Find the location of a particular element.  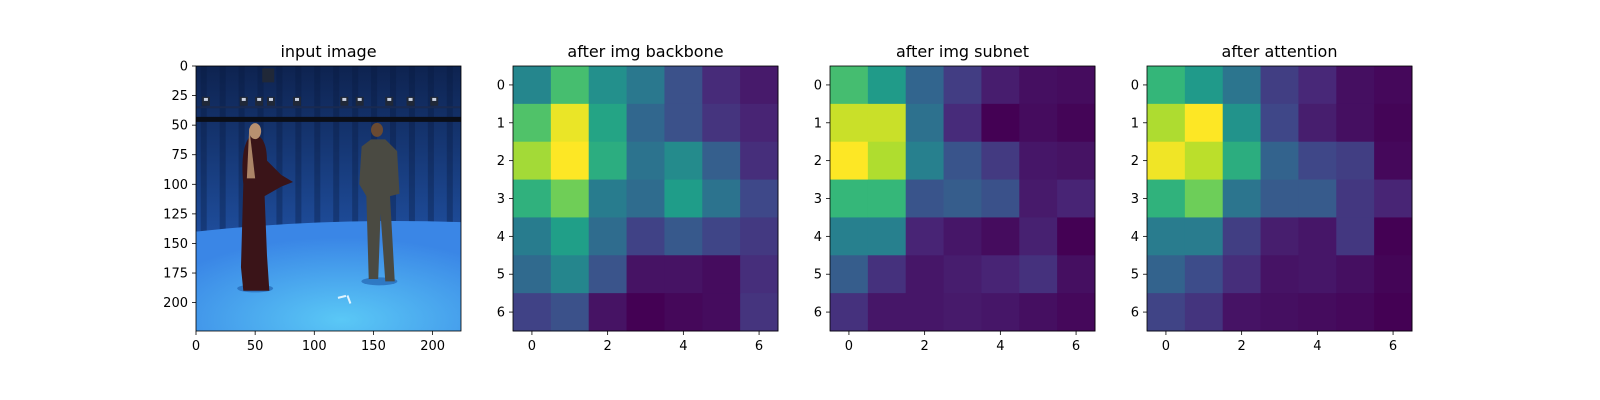

y-tick-label: 5 is located at coordinates (1135, 275).